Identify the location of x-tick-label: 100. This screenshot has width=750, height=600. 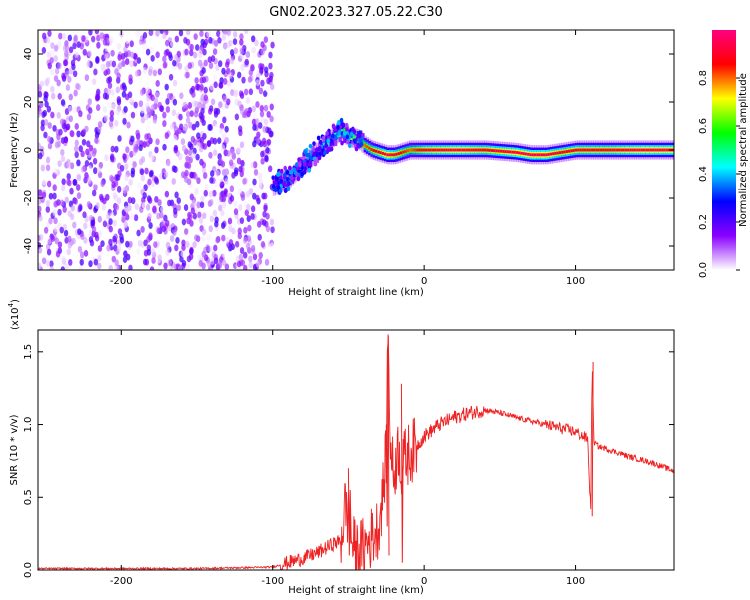
(575, 581).